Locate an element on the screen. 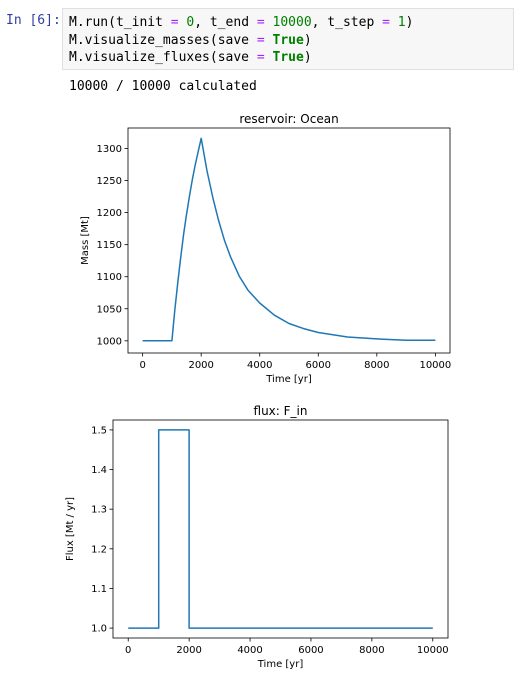 This screenshot has height=682, width=517. y-axis-label: Mass [Mt] is located at coordinates (85, 240).